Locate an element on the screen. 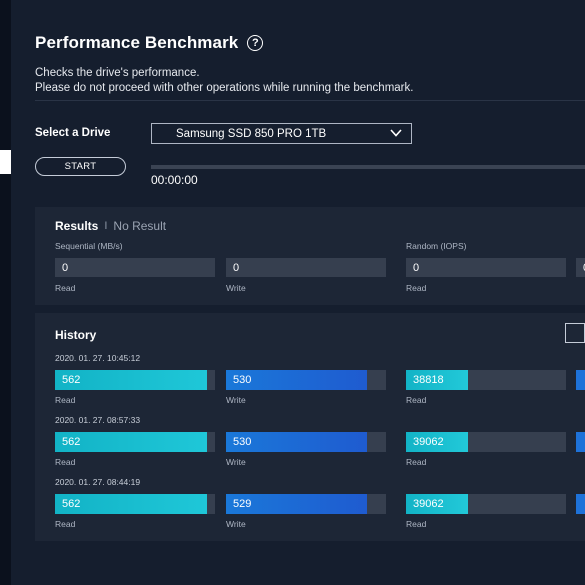 The height and width of the screenshot is (585, 585). history-rand-read-bar: 38818 is located at coordinates (486, 380).